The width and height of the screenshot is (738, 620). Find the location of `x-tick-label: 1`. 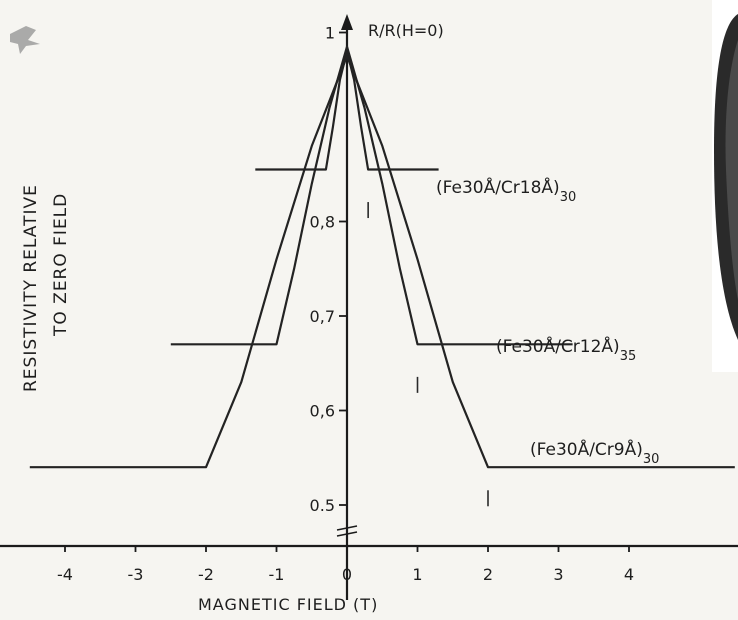

x-tick-label: 1 is located at coordinates (417, 574).